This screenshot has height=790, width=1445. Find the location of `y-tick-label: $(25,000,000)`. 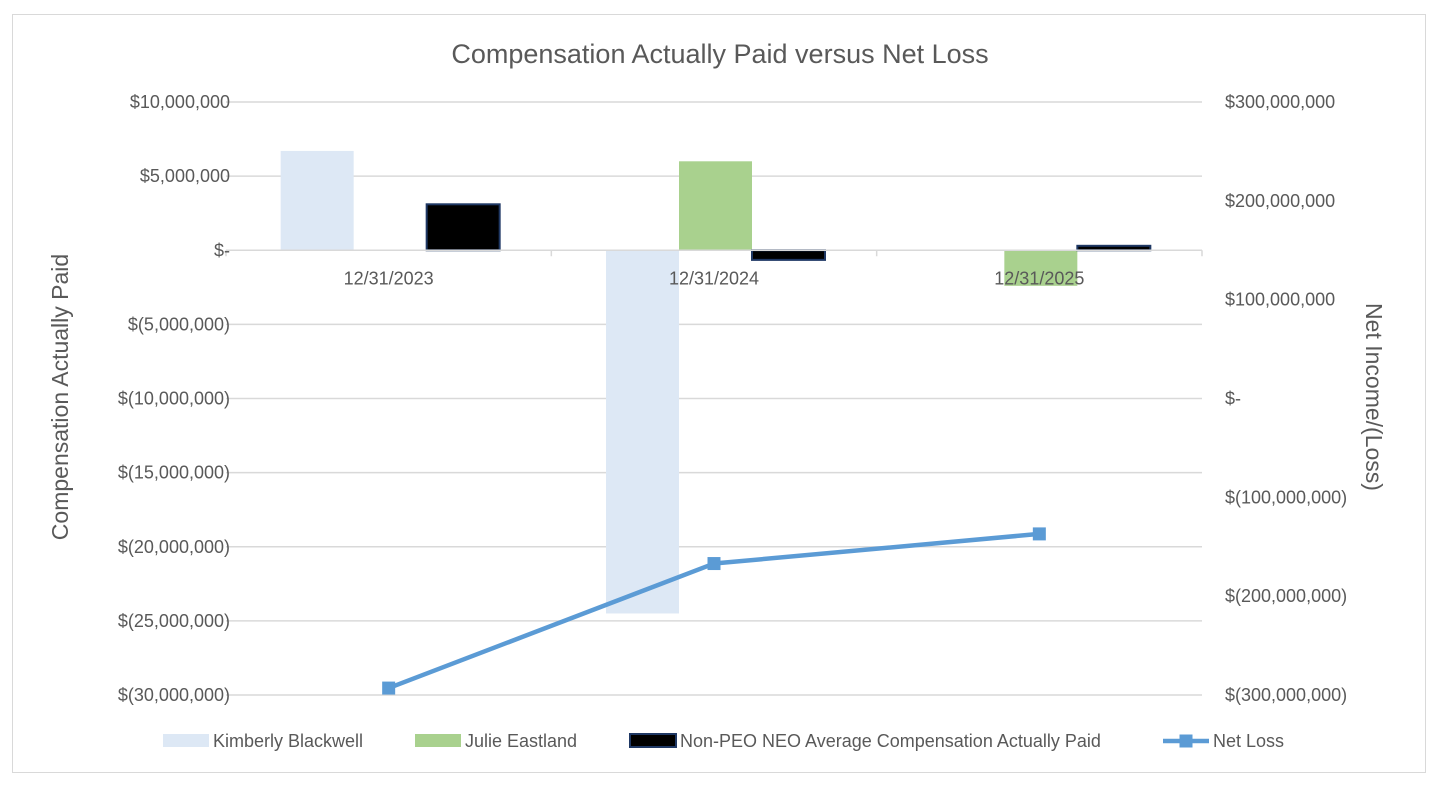

y-tick-label: $(25,000,000) is located at coordinates (174, 621).